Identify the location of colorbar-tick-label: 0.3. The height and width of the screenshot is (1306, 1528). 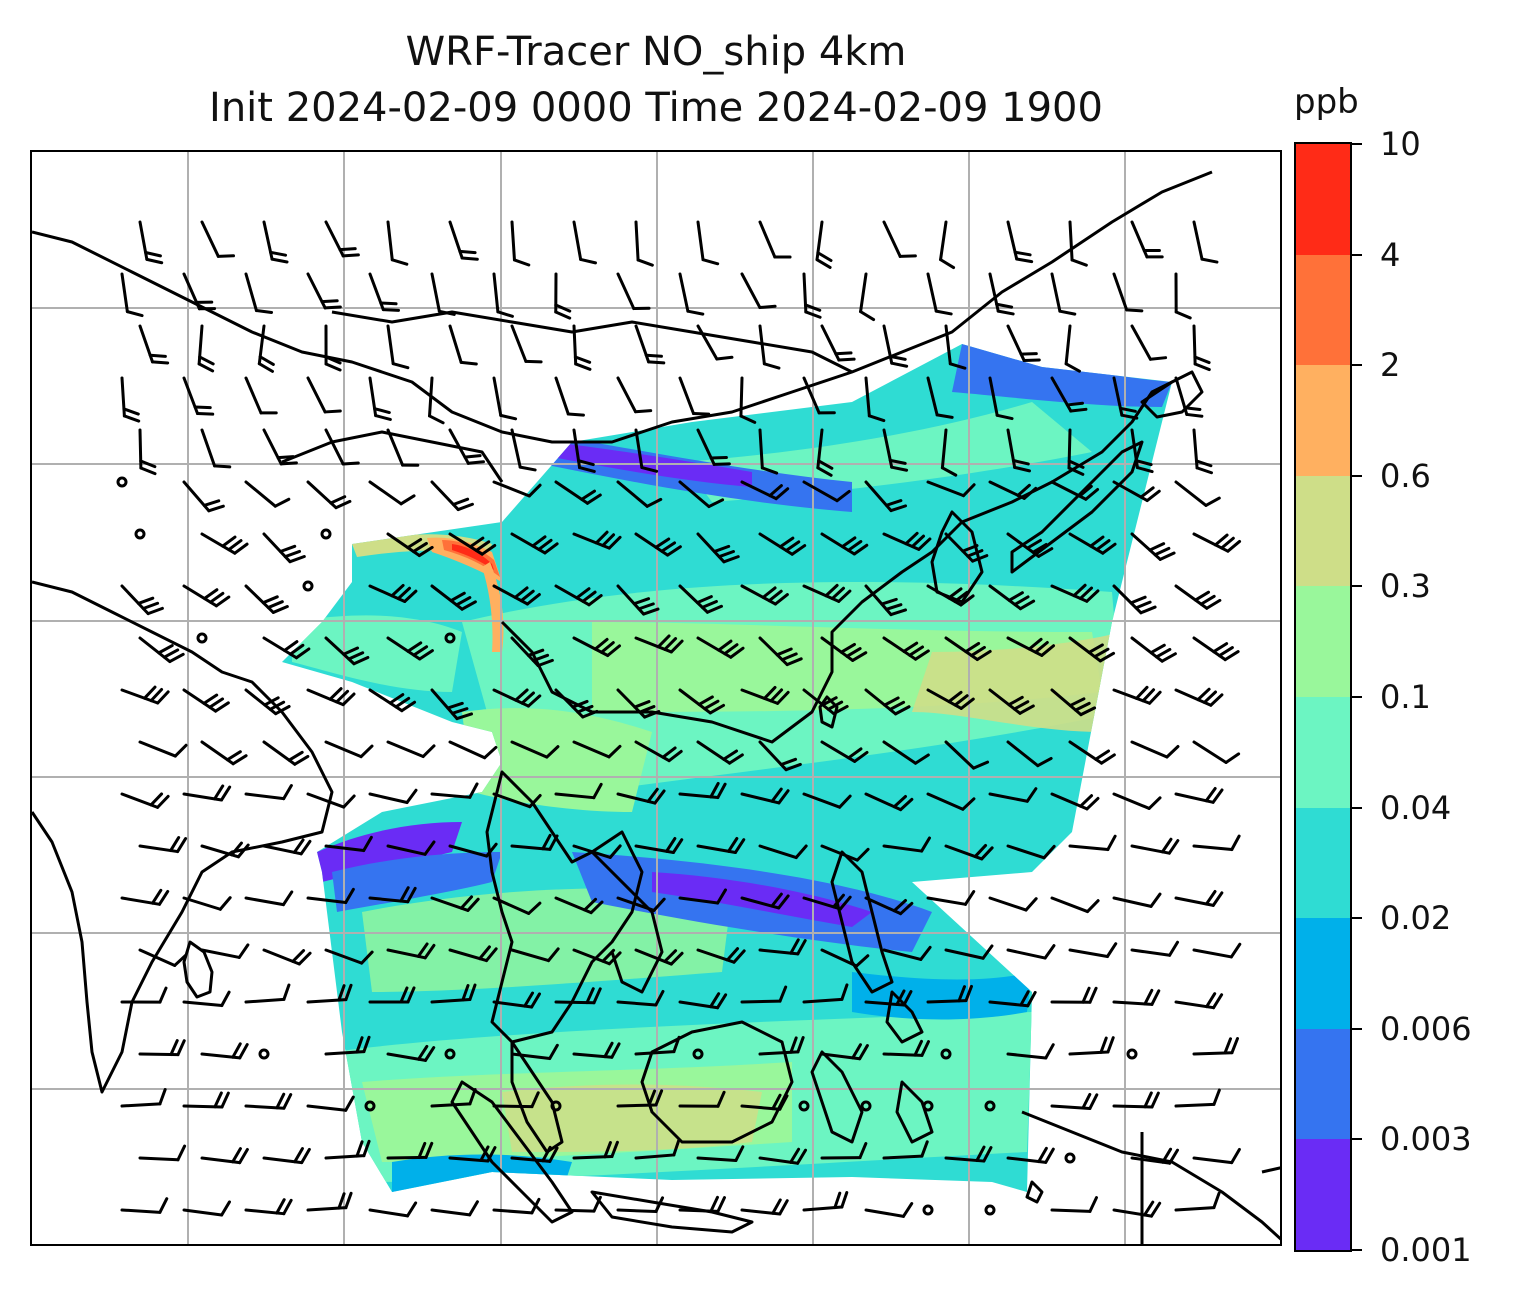
(1405, 586).